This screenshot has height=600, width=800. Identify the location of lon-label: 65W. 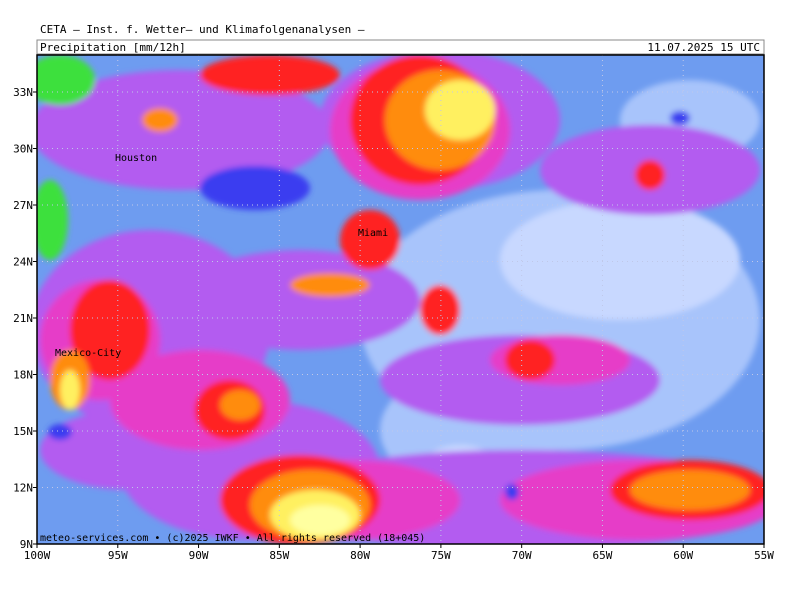
(603, 555).